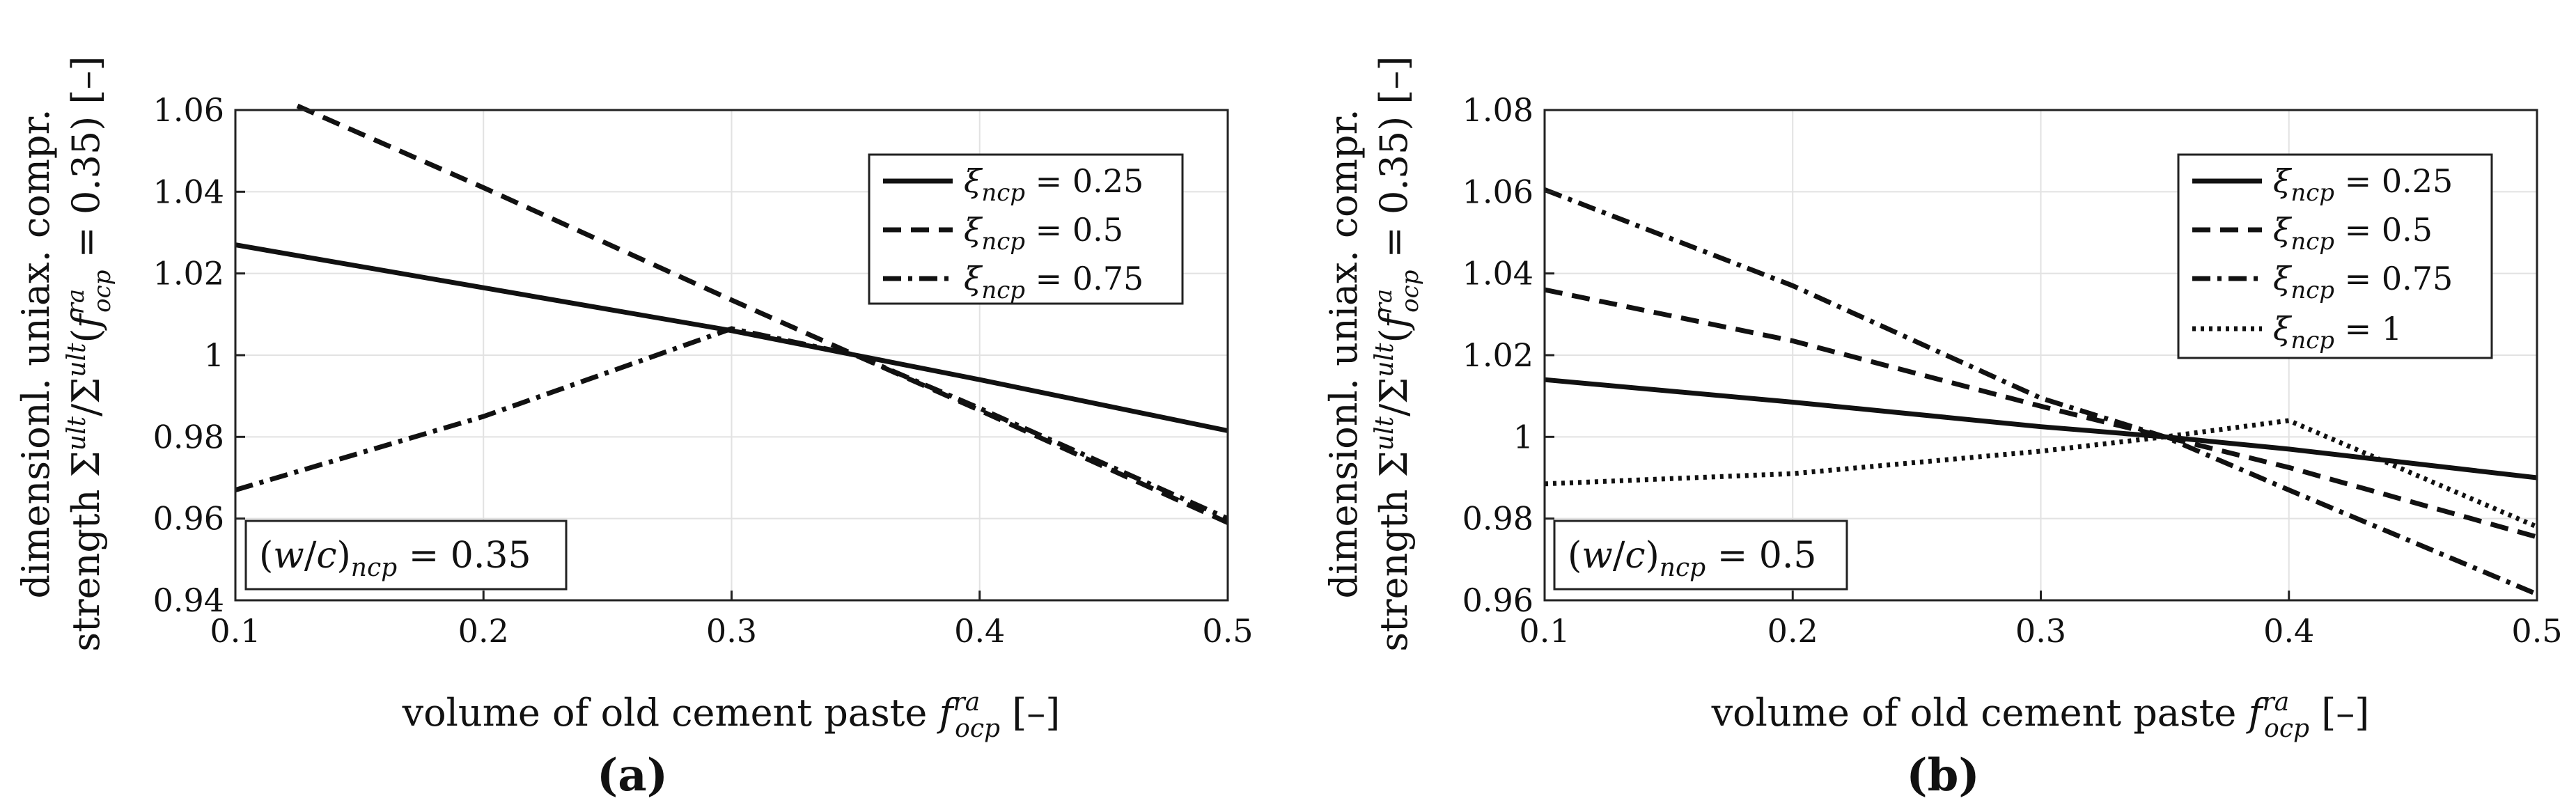 This screenshot has width=2576, height=812. What do you see at coordinates (483, 631) in the screenshot?
I see `panel-a-xtick-label: 0.2` at bounding box center [483, 631].